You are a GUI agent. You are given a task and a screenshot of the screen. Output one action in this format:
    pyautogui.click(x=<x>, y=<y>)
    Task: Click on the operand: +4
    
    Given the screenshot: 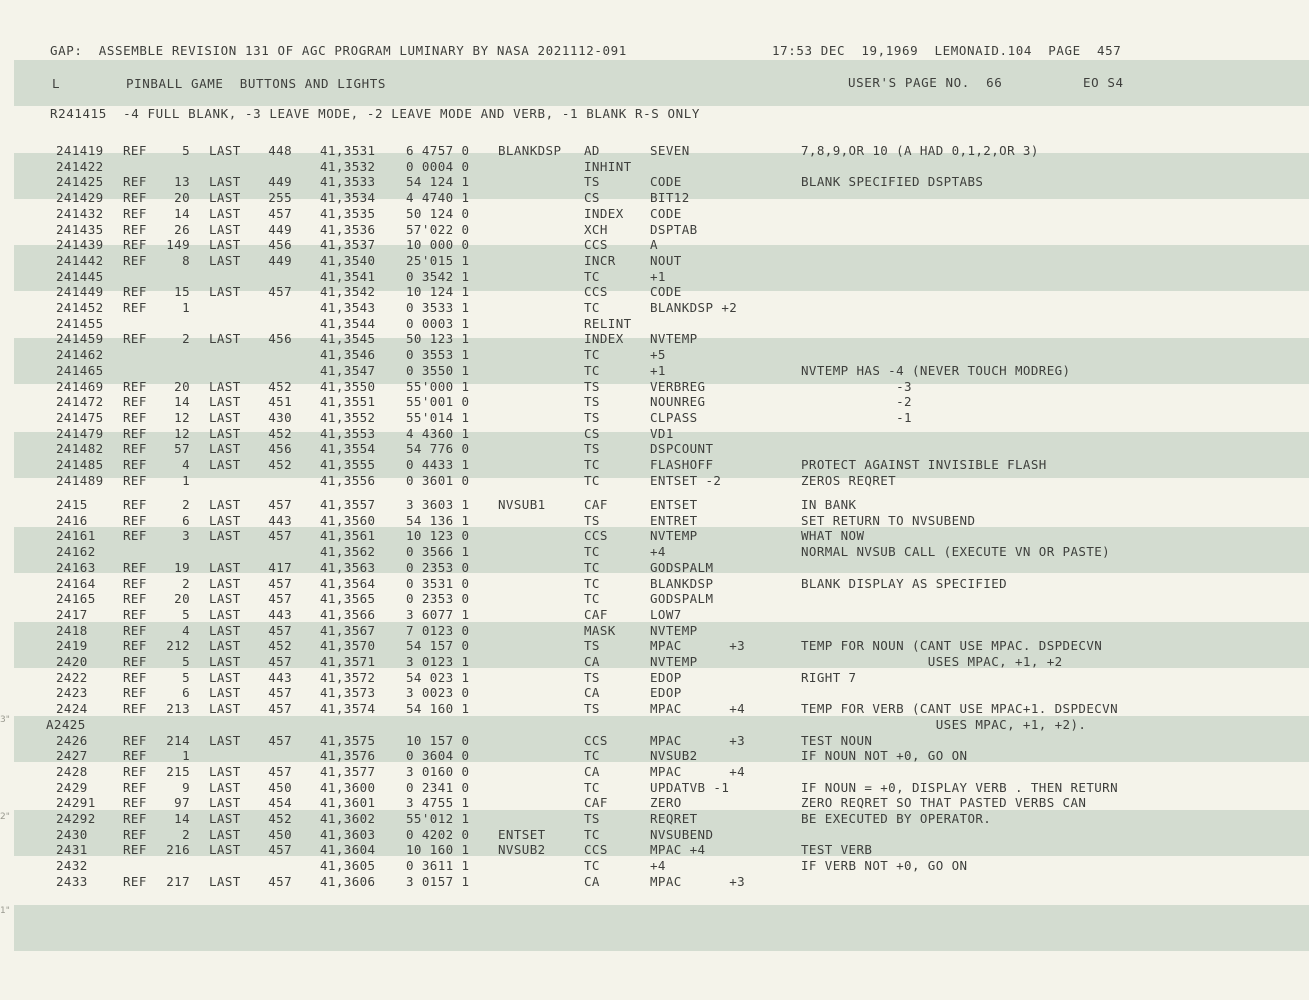 What is the action you would take?
    pyautogui.click(x=658, y=551)
    